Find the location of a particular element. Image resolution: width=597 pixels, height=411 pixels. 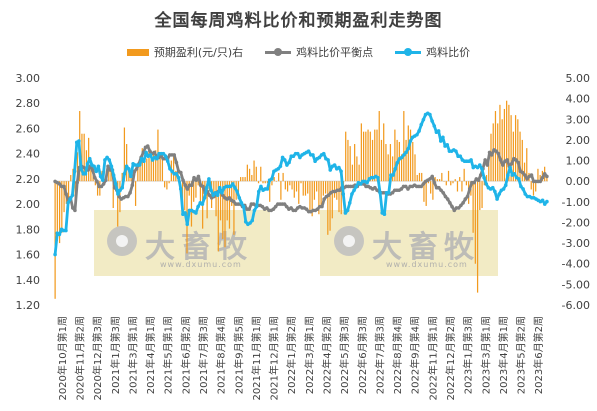

right-axis-tick-label: 4.00 is located at coordinates (578, 99).